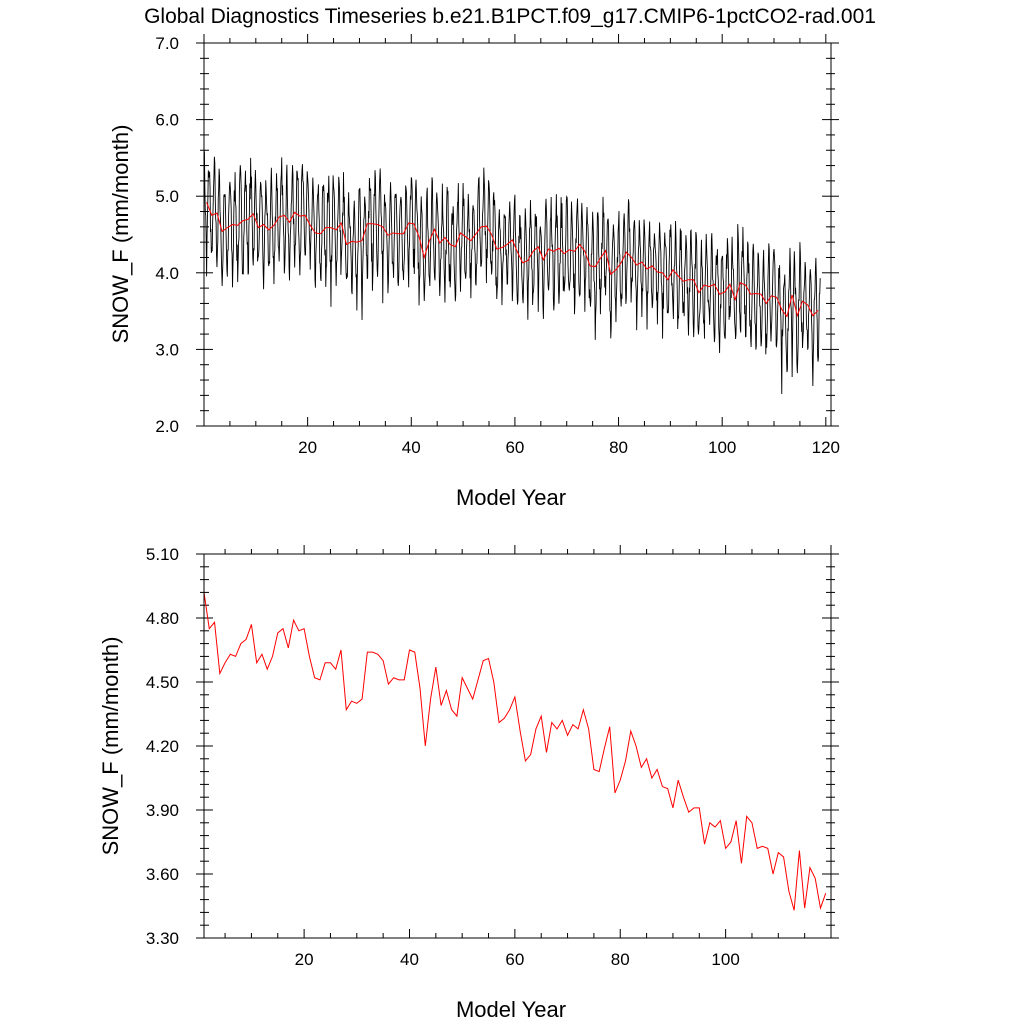 This screenshot has height=1024, width=1024. I want to click on bottom-y-tick-label: 4.20, so click(162, 746).